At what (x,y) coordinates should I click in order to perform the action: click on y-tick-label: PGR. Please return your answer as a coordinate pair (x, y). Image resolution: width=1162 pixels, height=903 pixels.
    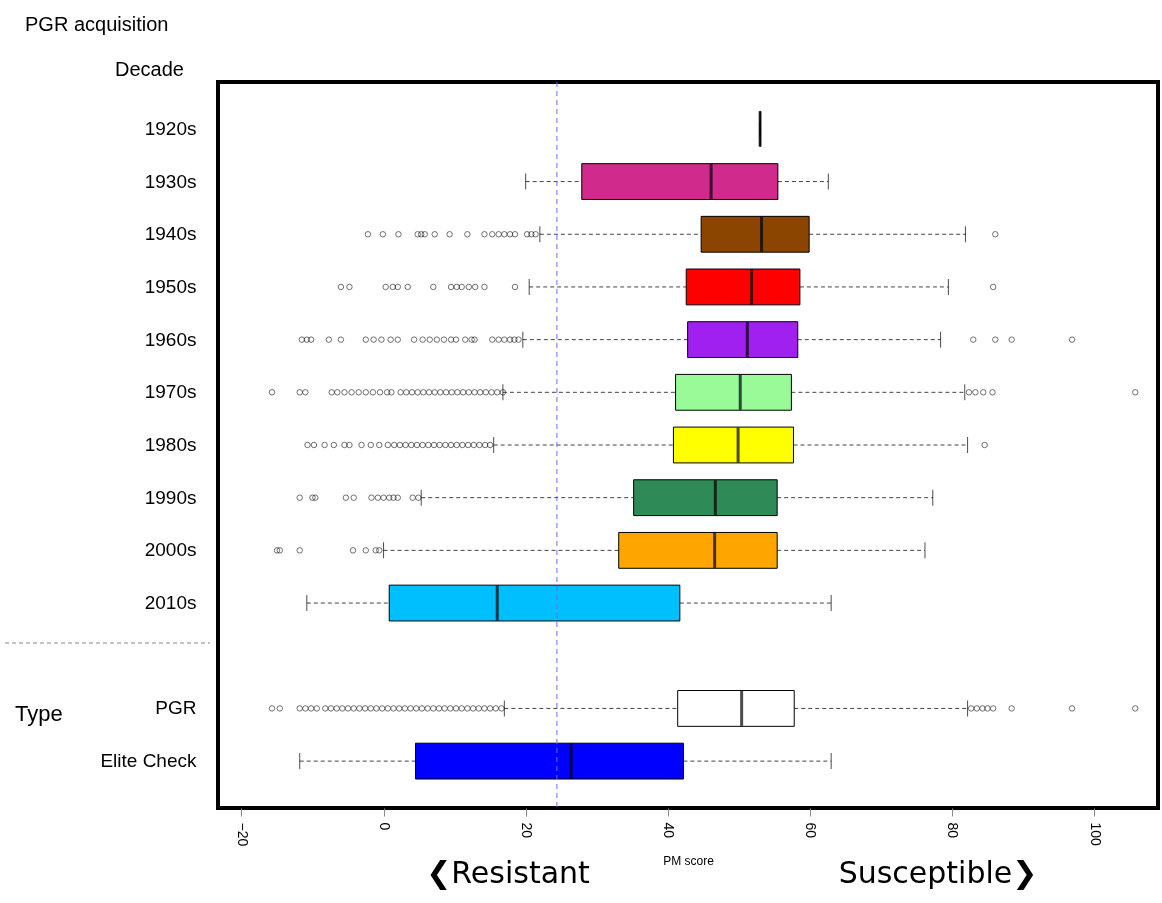
    Looking at the image, I should click on (176, 708).